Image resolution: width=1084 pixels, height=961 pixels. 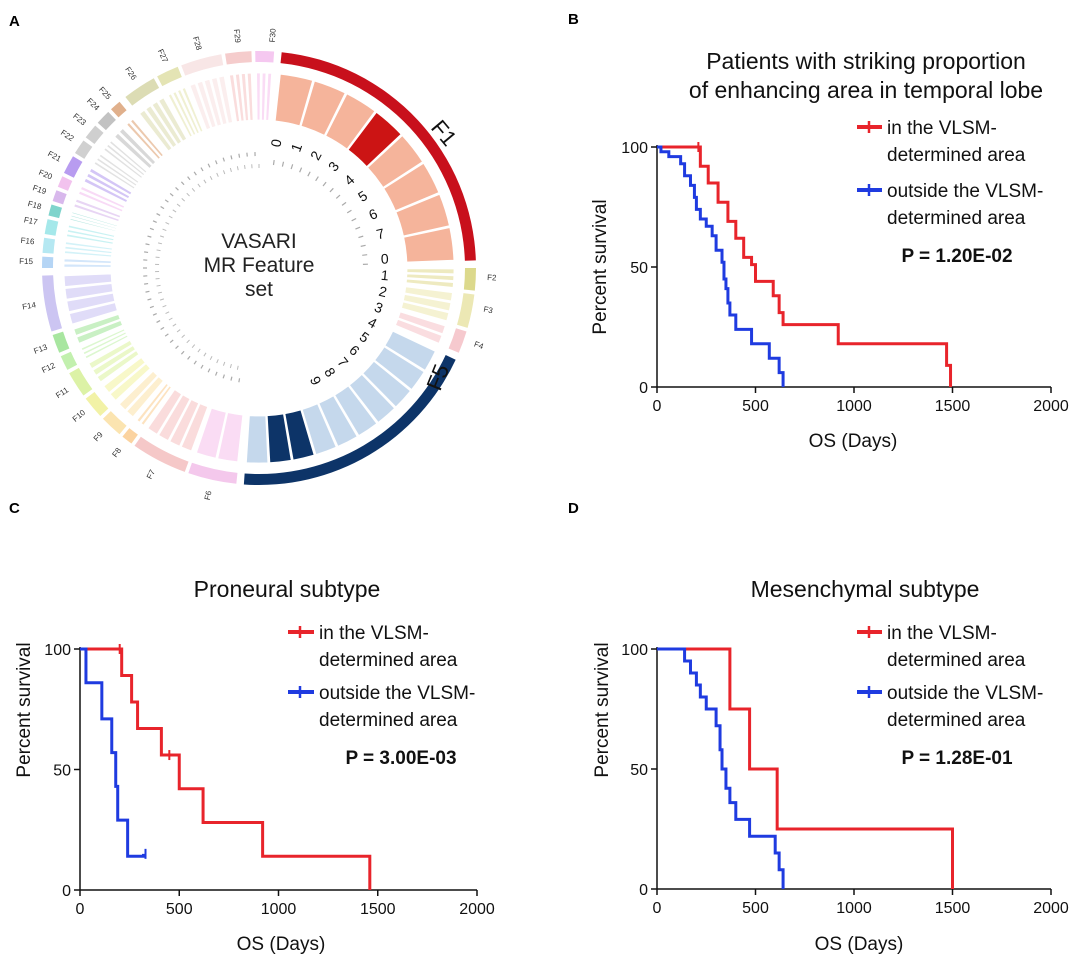 What do you see at coordinates (237, 36) in the screenshot?
I see `circos-segment-label: F29` at bounding box center [237, 36].